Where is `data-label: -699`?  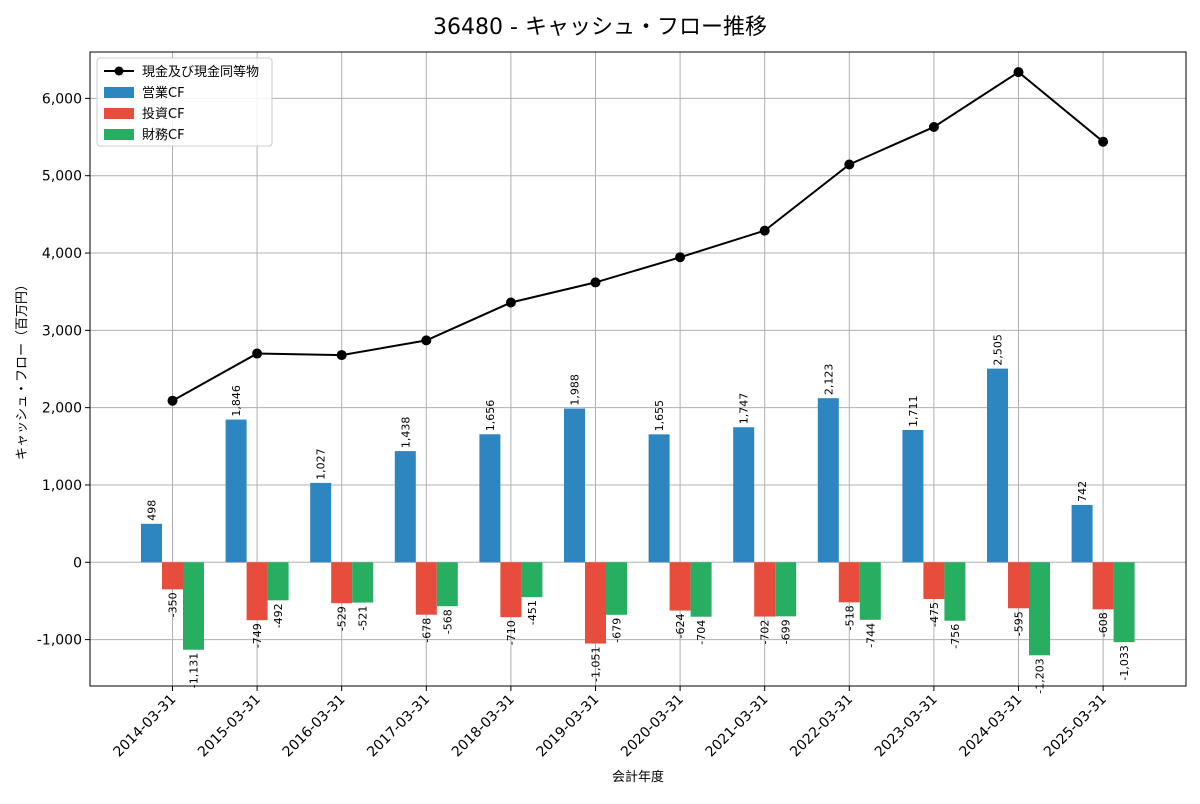
data-label: -699 is located at coordinates (786, 631).